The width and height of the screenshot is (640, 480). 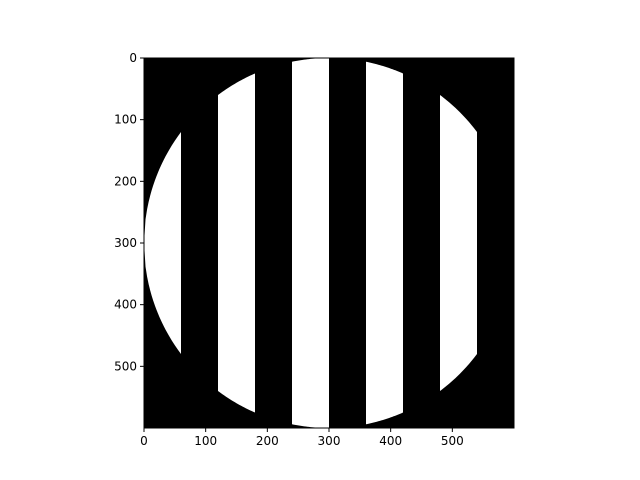 What do you see at coordinates (267, 441) in the screenshot?
I see `x-tick-label-200: 200` at bounding box center [267, 441].